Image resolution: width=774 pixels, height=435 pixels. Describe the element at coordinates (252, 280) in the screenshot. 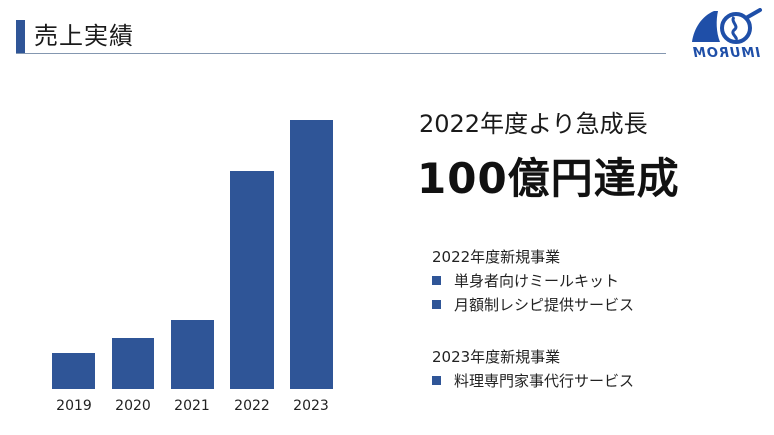

I see `bar-2022` at that location.